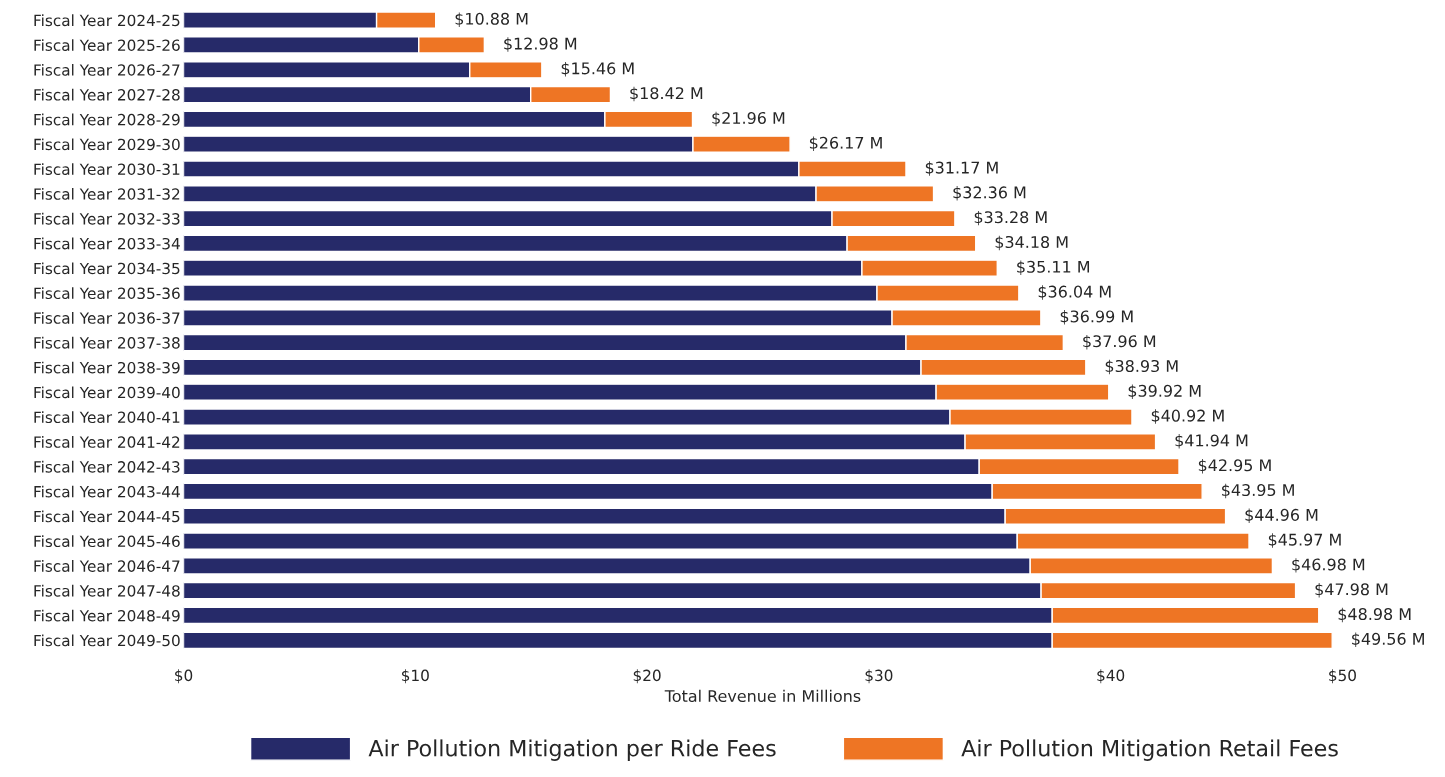 The width and height of the screenshot is (1445, 777). I want to click on y-tick-label: Fiscal Year 2047-48, so click(107, 590).